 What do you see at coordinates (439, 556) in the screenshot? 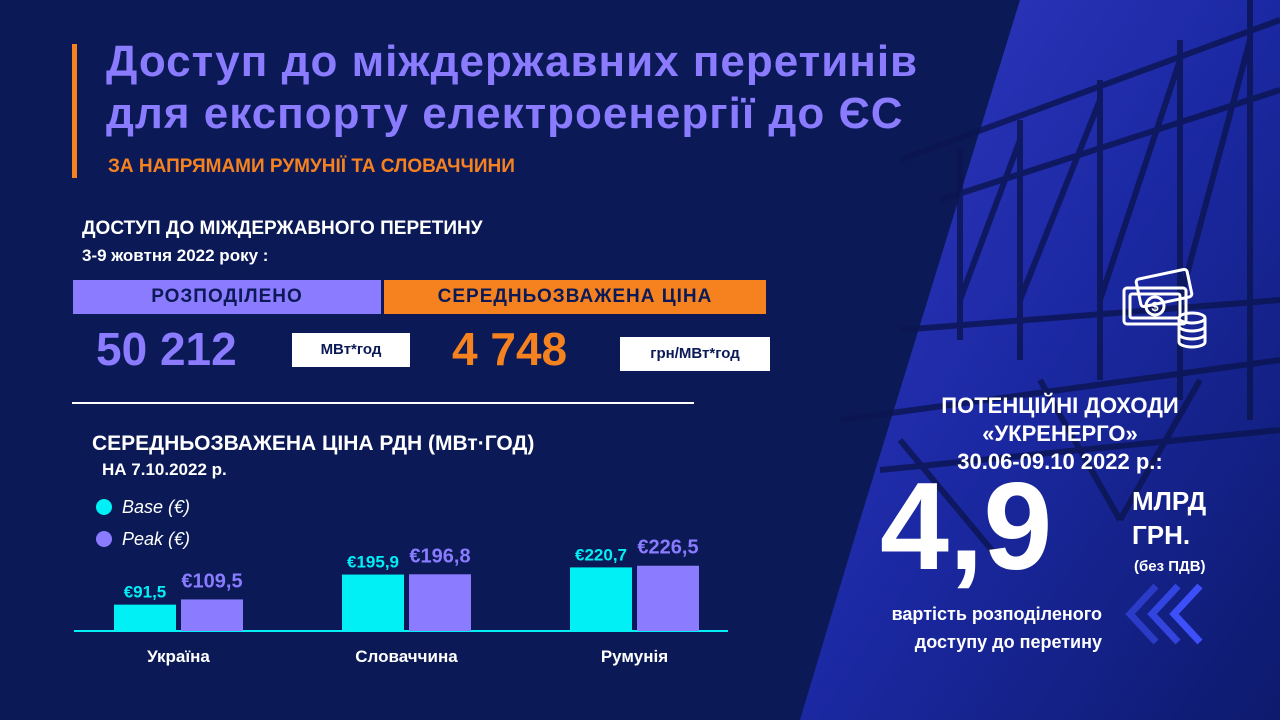
I see `data-label-peak-1: €196,8` at bounding box center [439, 556].